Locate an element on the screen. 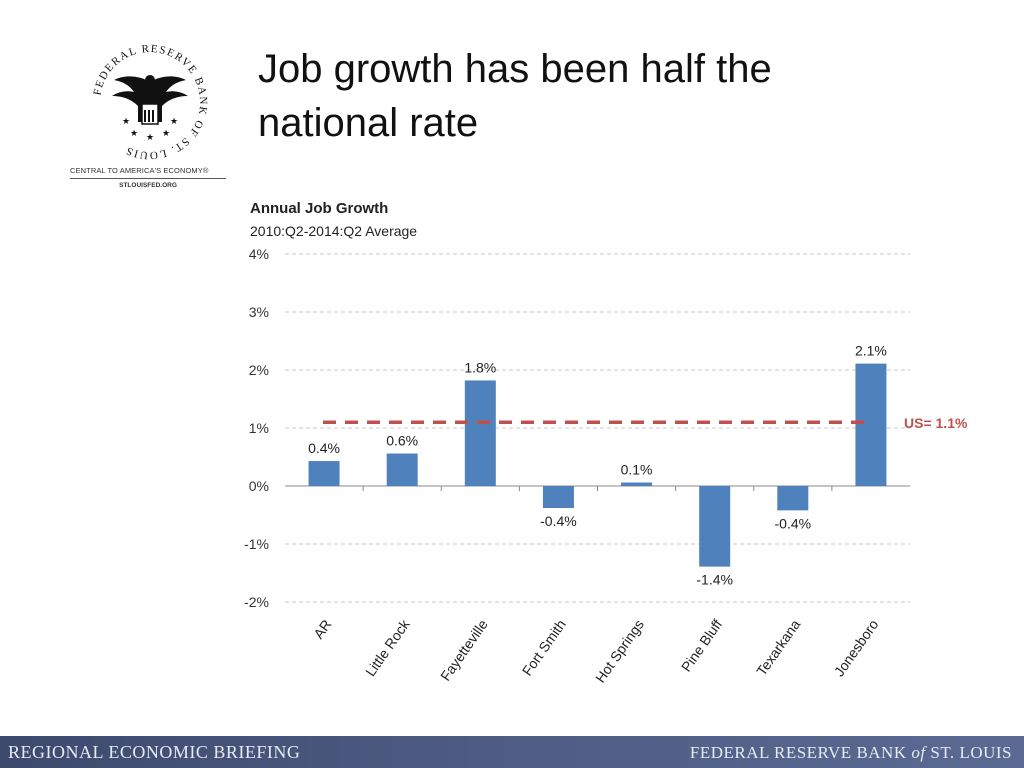 The width and height of the screenshot is (1024, 768). data-label: 0.6% is located at coordinates (402, 441).